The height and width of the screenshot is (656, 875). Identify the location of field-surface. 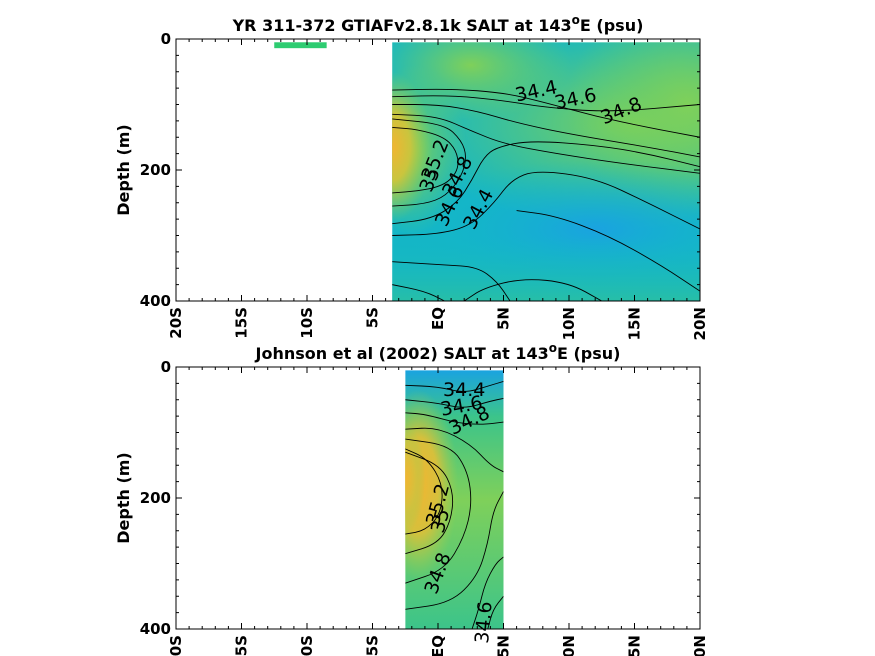
(481, 81).